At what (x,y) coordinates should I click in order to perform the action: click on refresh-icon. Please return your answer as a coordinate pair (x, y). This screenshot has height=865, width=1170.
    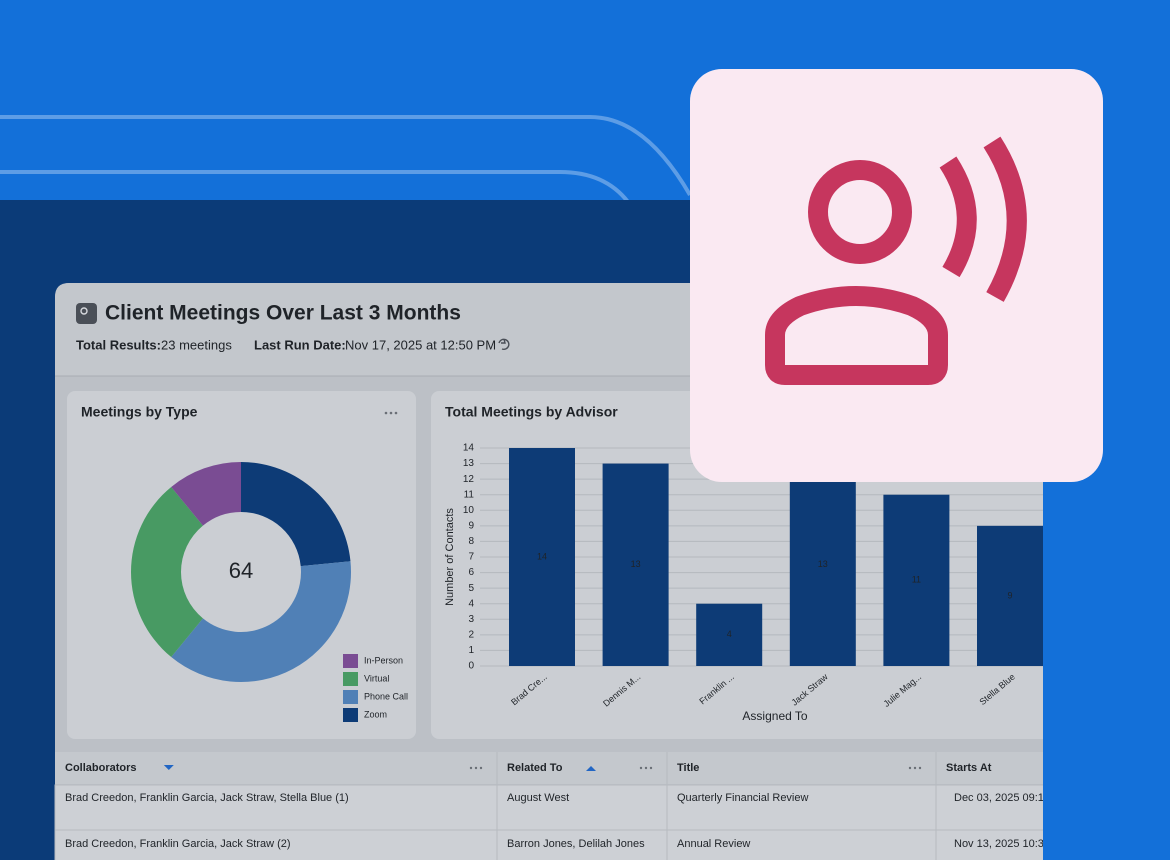
    Looking at the image, I should click on (504, 344).